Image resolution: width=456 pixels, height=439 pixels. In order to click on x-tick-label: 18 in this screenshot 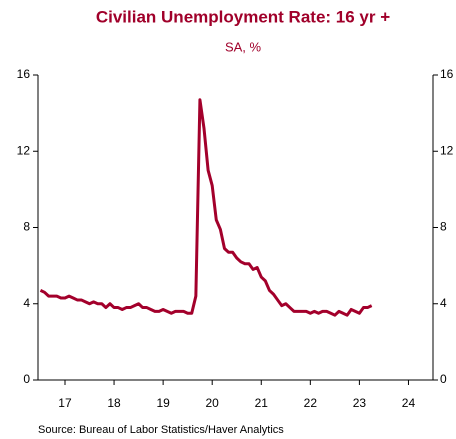, I will do `click(114, 403)`.